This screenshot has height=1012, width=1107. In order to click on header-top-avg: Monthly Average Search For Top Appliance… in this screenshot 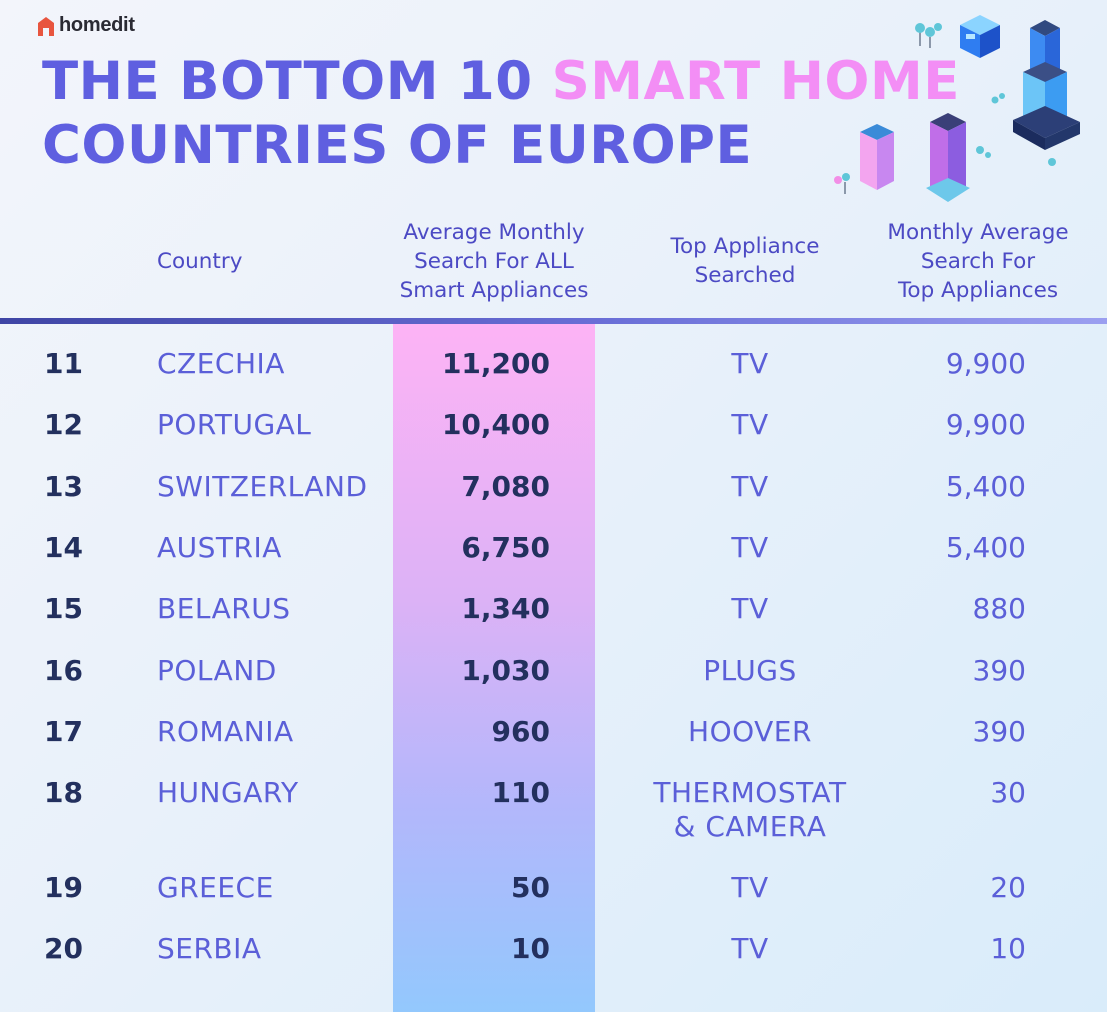, I will do `click(978, 261)`.